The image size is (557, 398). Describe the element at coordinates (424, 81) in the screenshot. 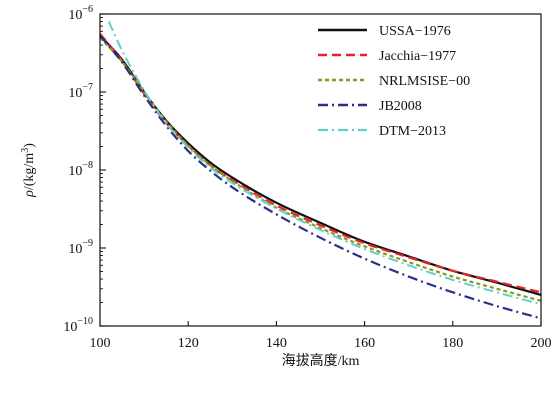

I see `legend-label-3: NRLMSISE−00` at that location.